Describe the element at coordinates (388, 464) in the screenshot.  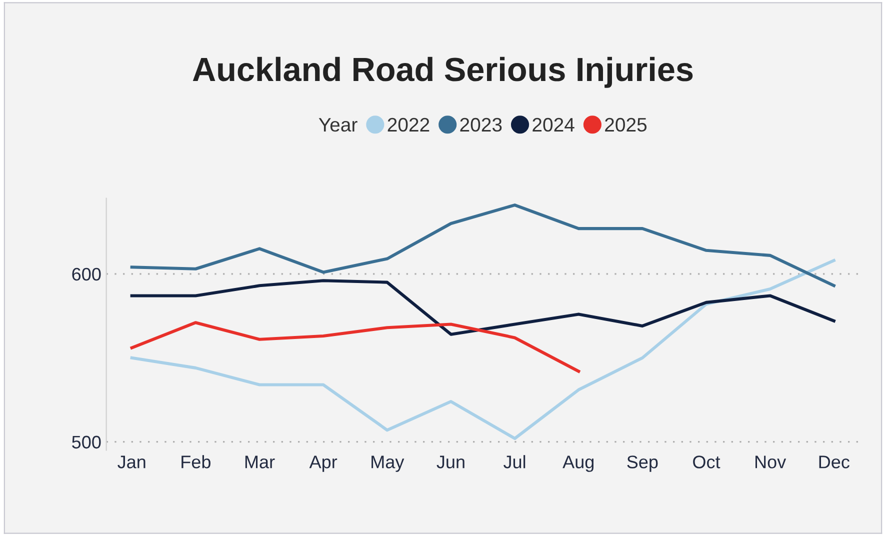
I see `x-tick-label: May` at that location.